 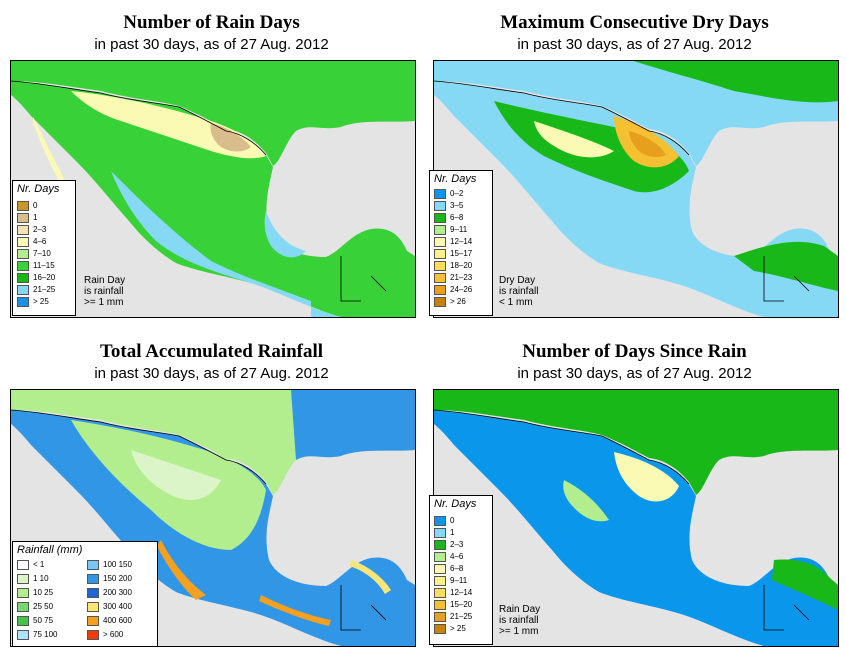 What do you see at coordinates (117, 592) in the screenshot?
I see `legend-label: 200 300` at bounding box center [117, 592].